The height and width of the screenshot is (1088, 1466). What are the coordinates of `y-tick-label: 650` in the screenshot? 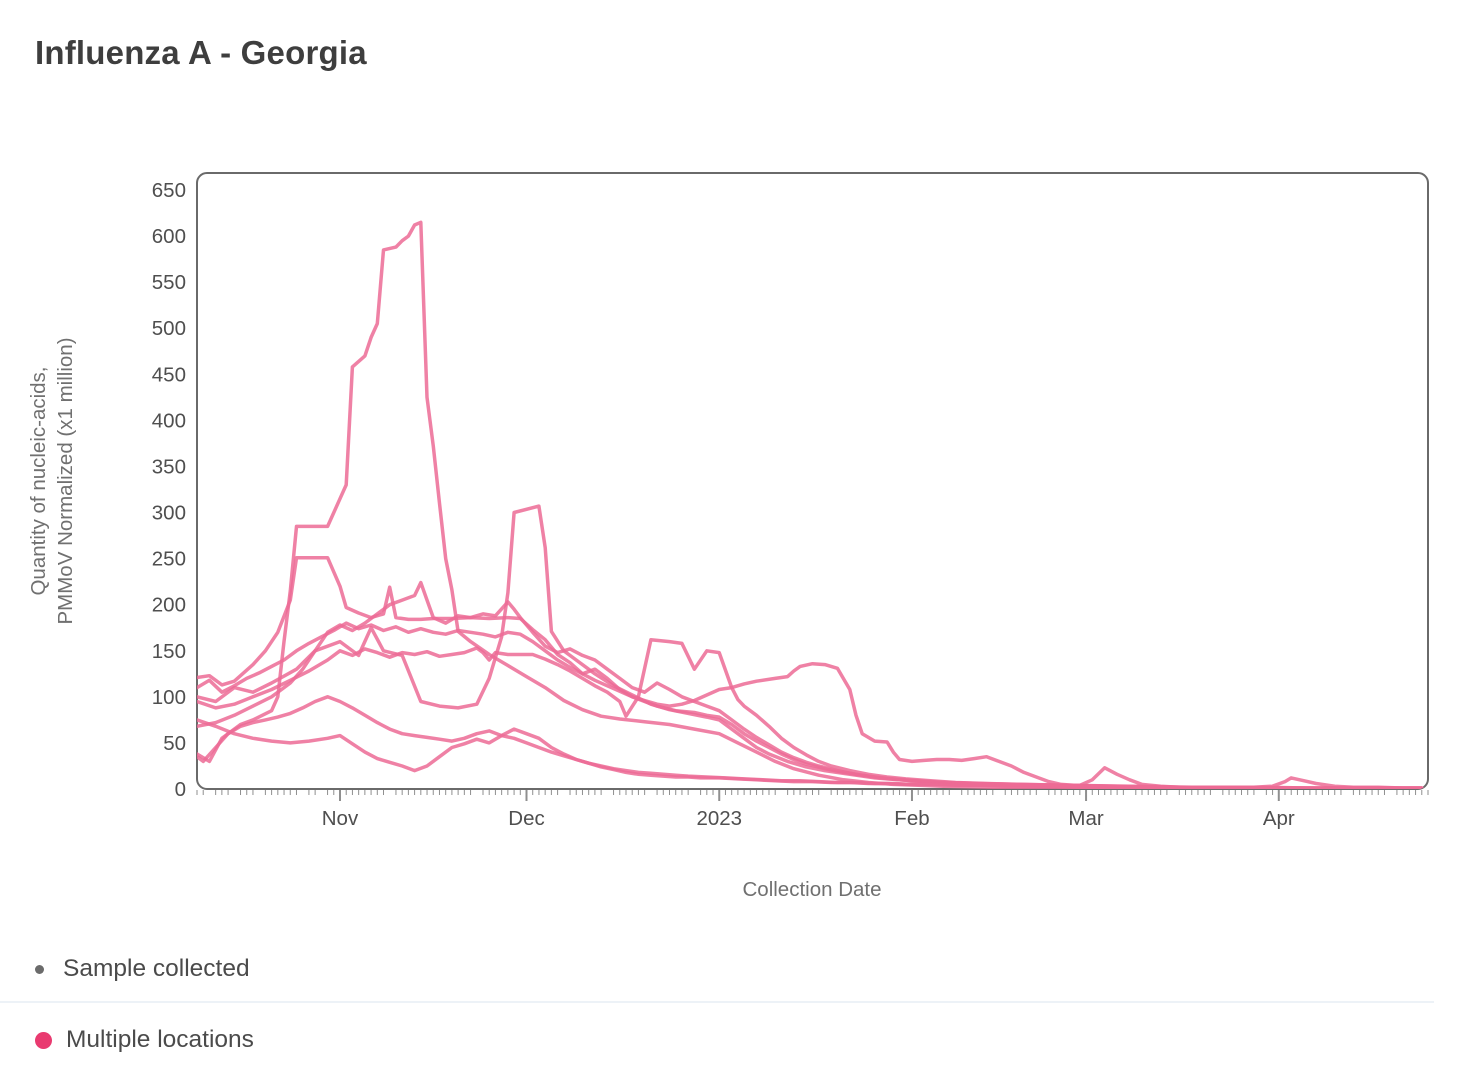 It's located at (169, 190).